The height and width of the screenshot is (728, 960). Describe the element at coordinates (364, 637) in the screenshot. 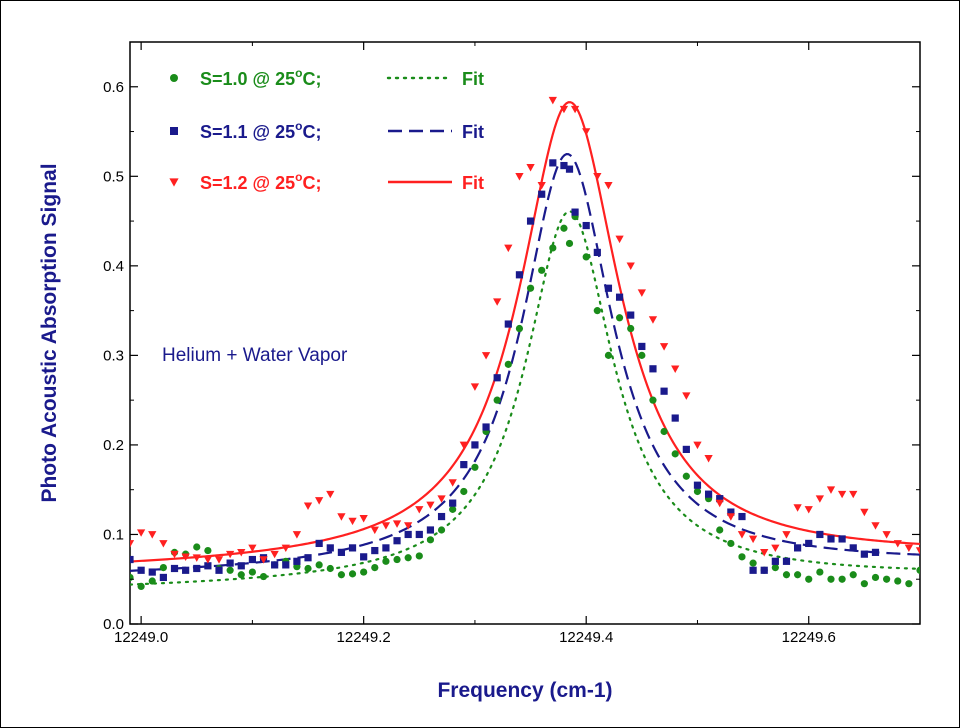

I see `x-tick-label: 12249.2` at that location.